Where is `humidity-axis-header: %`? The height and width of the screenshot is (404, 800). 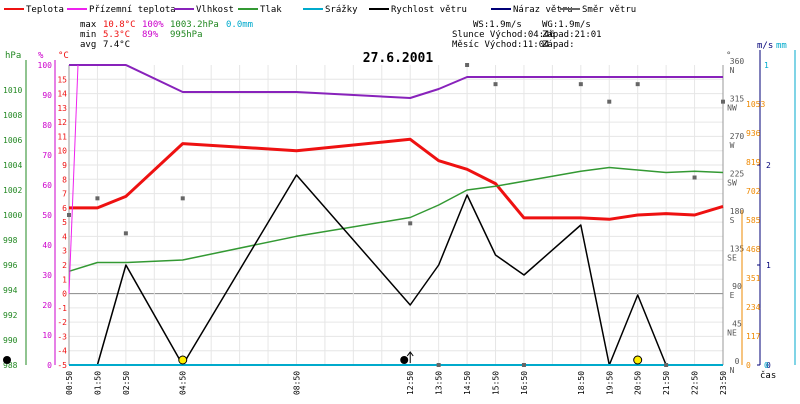
humidity-axis-header: % is located at coordinates (41, 56).